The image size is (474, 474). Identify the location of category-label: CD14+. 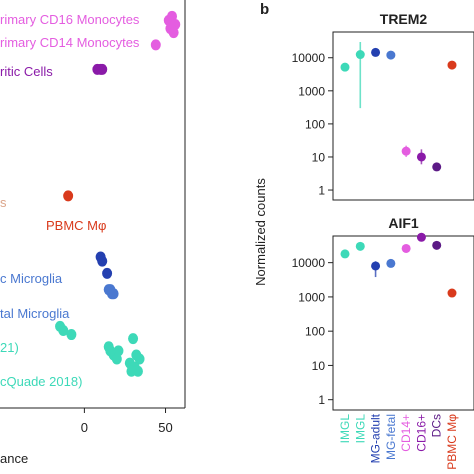
(406, 433).